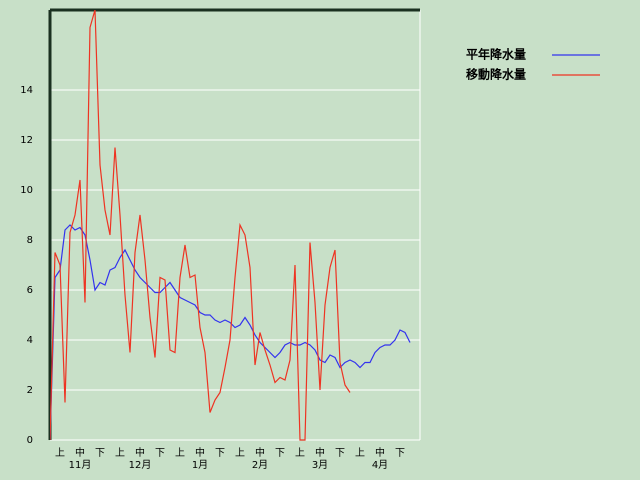  What do you see at coordinates (496, 74) in the screenshot?
I see `legend-label: 移動降水量` at bounding box center [496, 74].